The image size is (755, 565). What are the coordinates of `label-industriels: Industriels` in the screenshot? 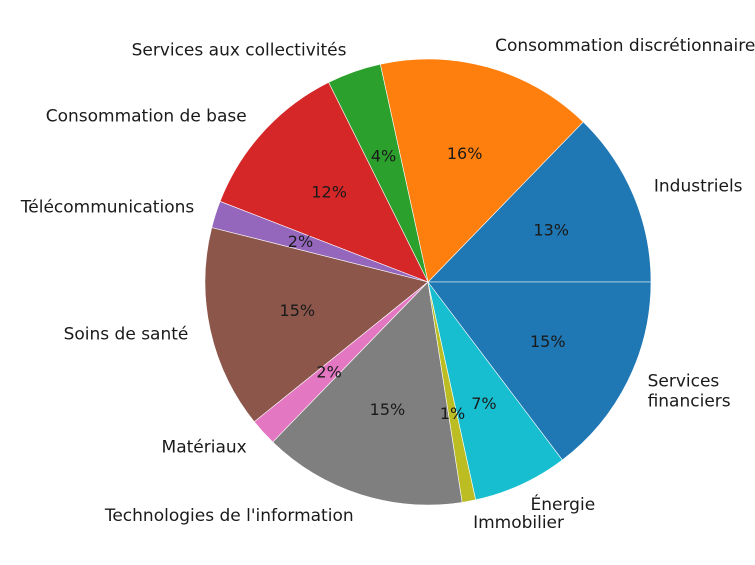 It's located at (698, 186).